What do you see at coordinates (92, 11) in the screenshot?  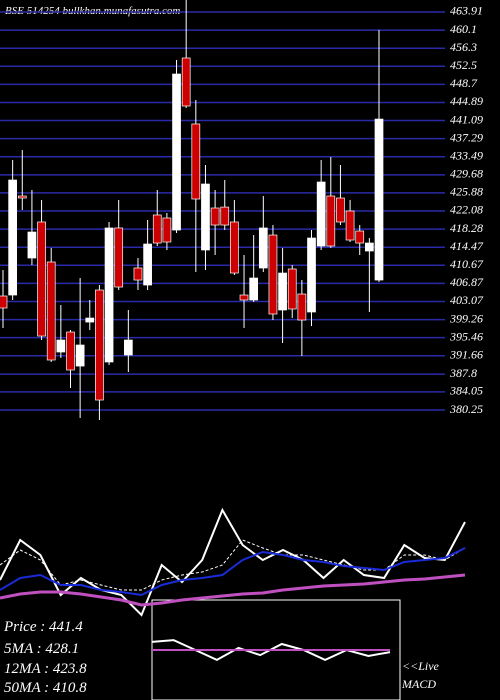 I see `chart-title: BSE 514254 bullkhan.munafasutra.com` at bounding box center [92, 11].